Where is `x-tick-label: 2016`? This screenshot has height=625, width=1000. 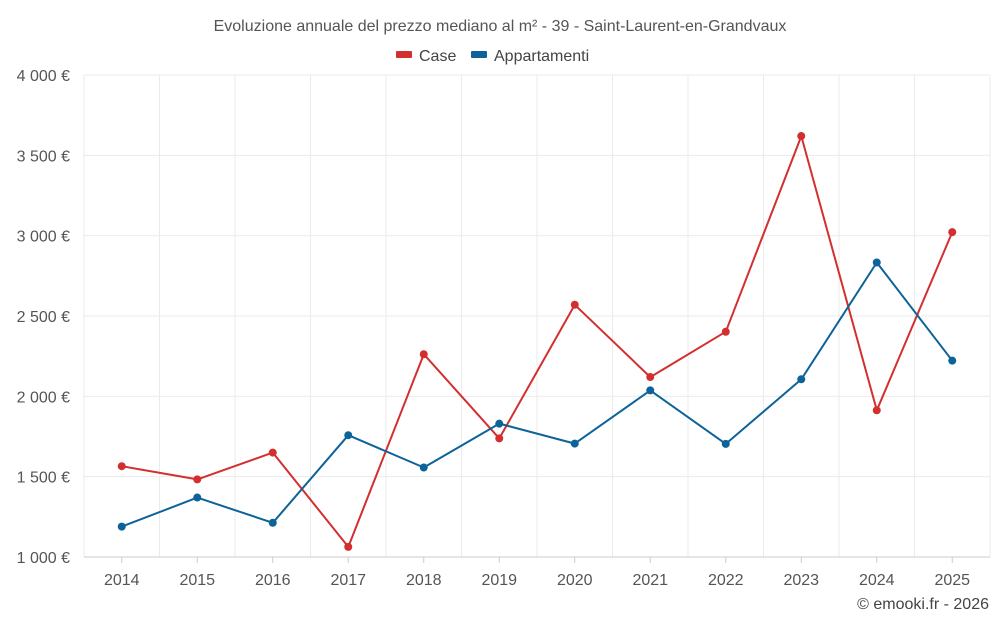
x-tick-label: 2016 is located at coordinates (273, 580).